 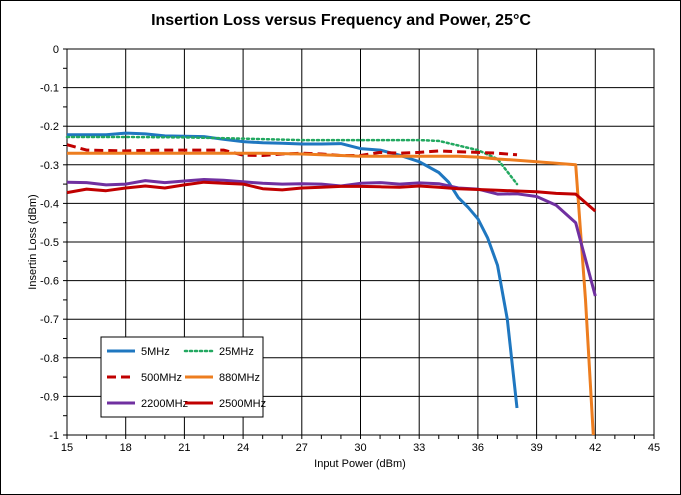 What do you see at coordinates (360, 464) in the screenshot?
I see `x-axis-label: Input Power (dBm)` at bounding box center [360, 464].